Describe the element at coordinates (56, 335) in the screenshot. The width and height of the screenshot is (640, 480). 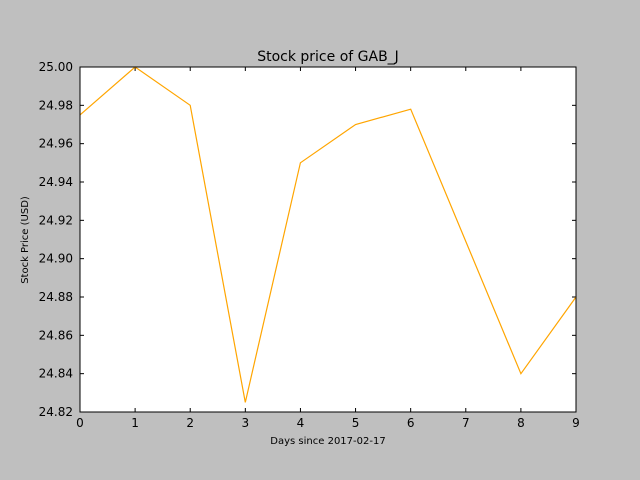
I see `y-tick-label: 24.86` at that location.